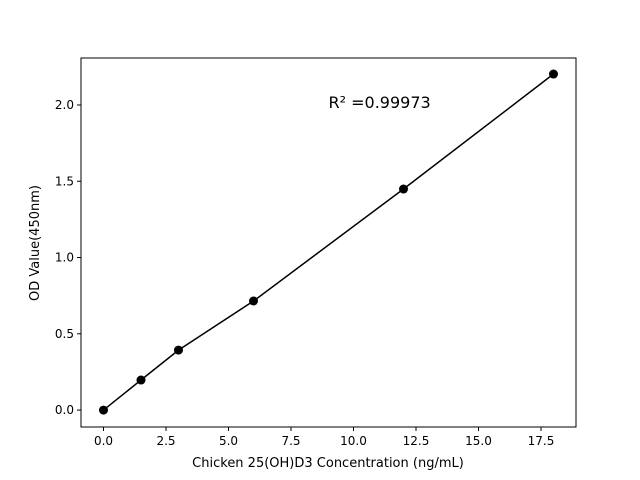 This screenshot has height=480, width=640. Describe the element at coordinates (165, 441) in the screenshot. I see `x-tick-label: 2.5` at that location.